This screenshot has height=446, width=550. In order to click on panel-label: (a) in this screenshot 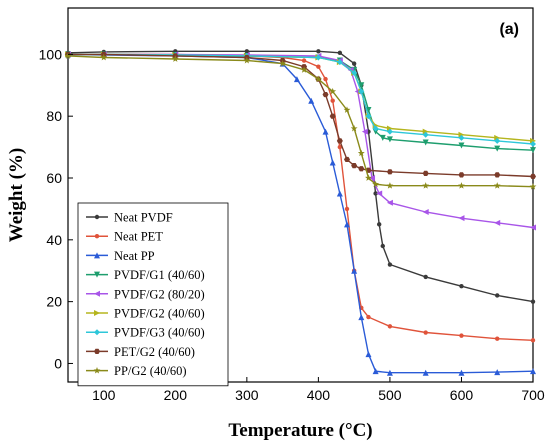, I will do `click(509, 29)`.